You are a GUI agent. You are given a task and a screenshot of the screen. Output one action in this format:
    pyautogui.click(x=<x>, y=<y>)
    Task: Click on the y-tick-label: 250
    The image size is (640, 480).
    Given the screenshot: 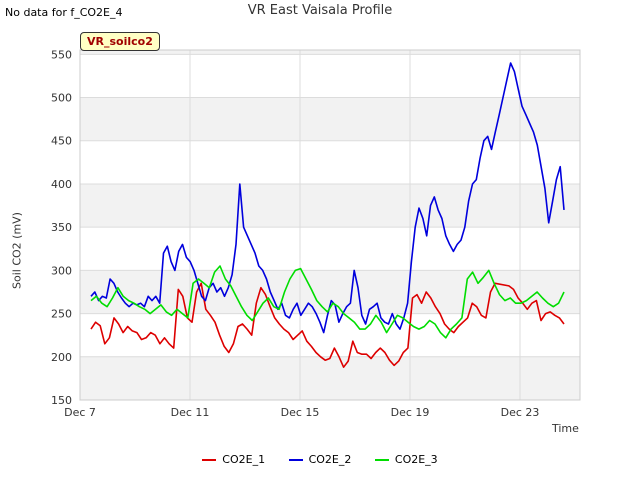 What is the action you would take?
    pyautogui.click(x=61, y=314)
    